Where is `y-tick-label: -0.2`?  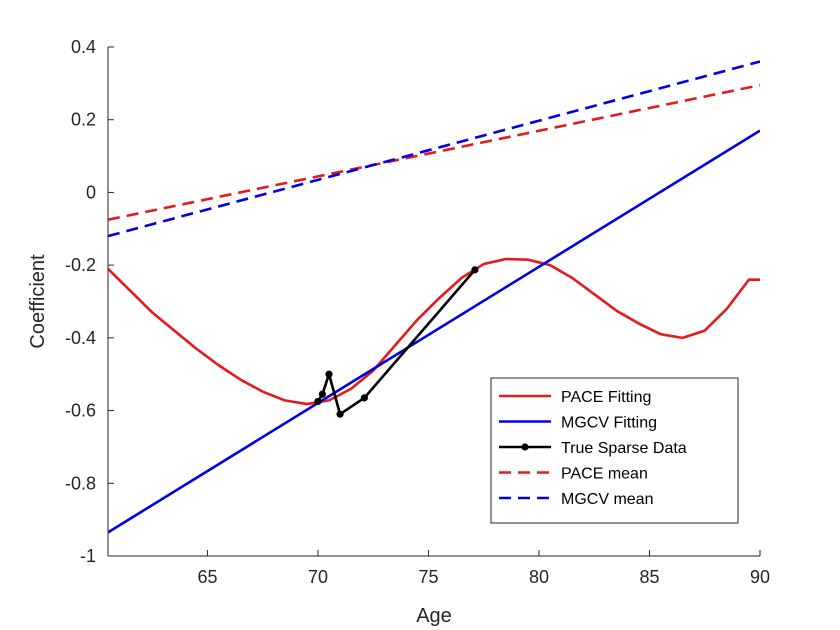
y-tick-label: -0.2 is located at coordinates (80, 265).